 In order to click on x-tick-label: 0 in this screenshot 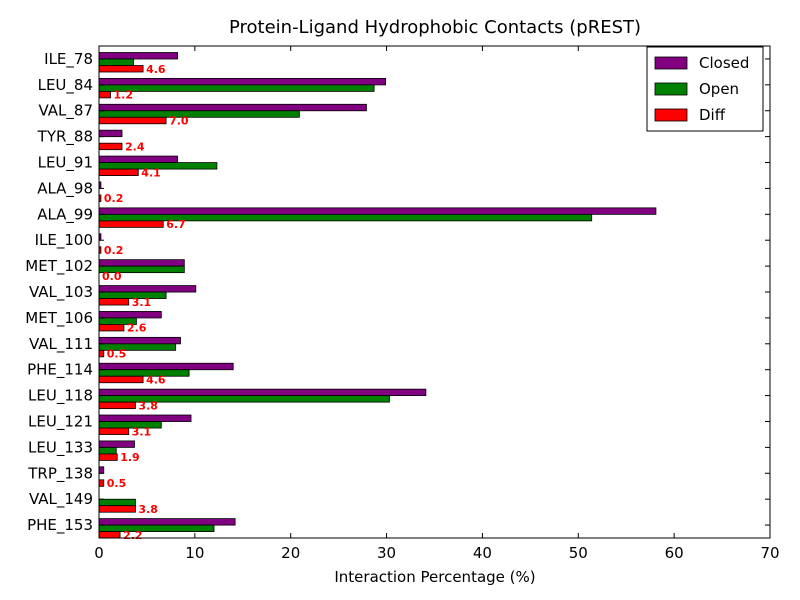, I will do `click(99, 553)`.